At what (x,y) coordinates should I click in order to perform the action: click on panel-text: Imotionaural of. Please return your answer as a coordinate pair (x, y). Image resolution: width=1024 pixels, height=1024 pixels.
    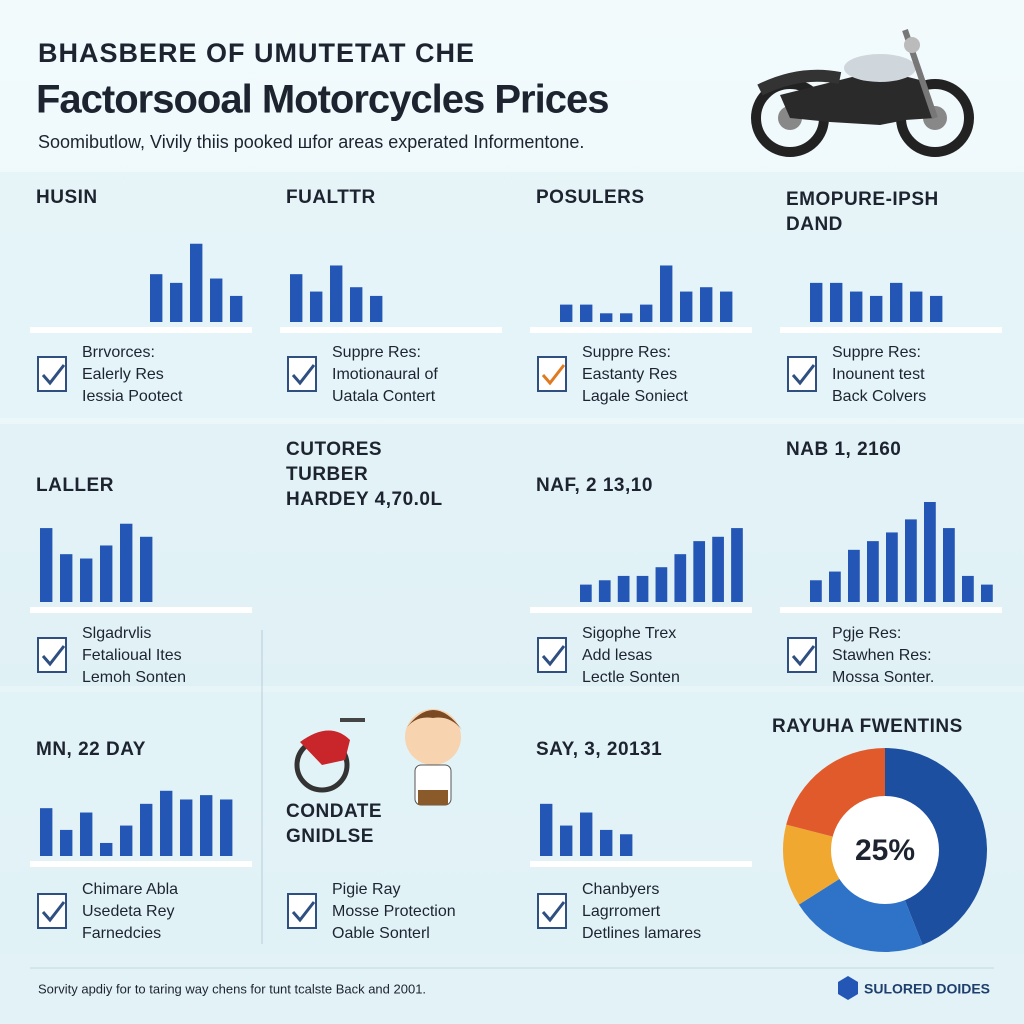
    Looking at the image, I should click on (385, 374).